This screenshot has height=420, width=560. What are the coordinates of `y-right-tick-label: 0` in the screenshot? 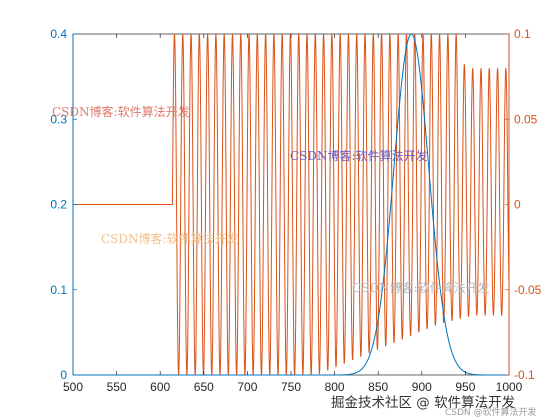 It's located at (517, 205).